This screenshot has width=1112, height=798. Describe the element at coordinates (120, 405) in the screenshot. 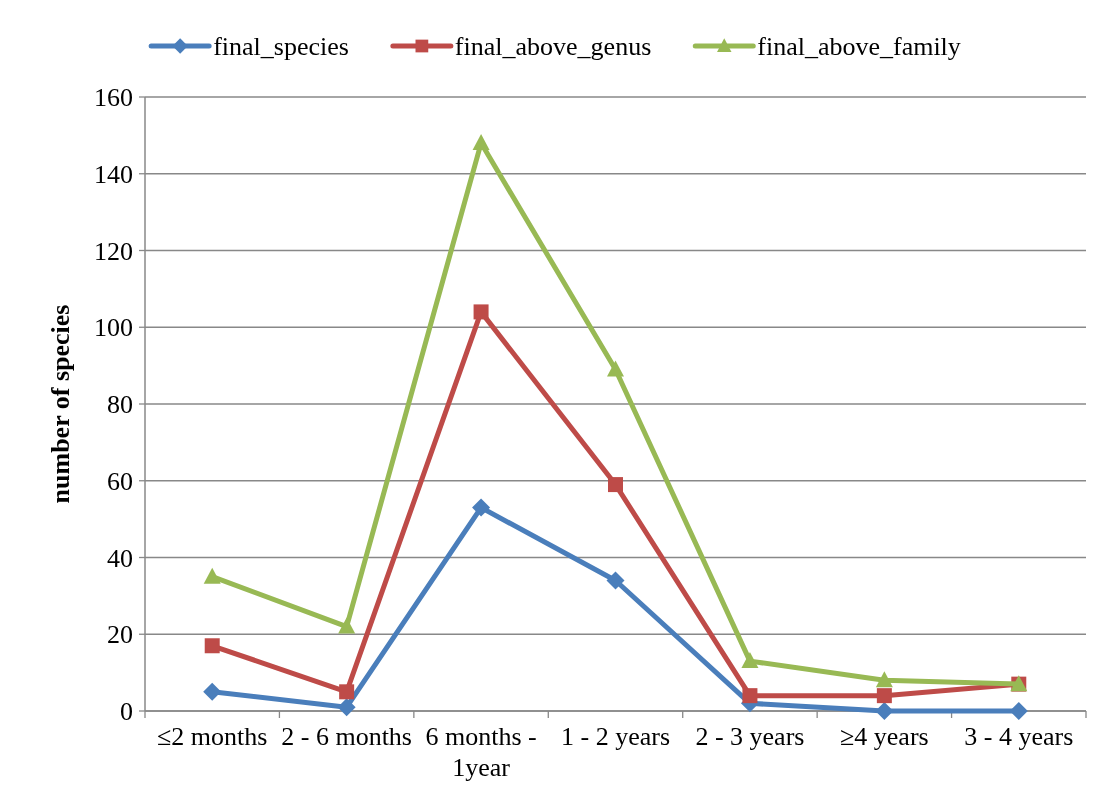

I see `y-tick-label: 80` at that location.